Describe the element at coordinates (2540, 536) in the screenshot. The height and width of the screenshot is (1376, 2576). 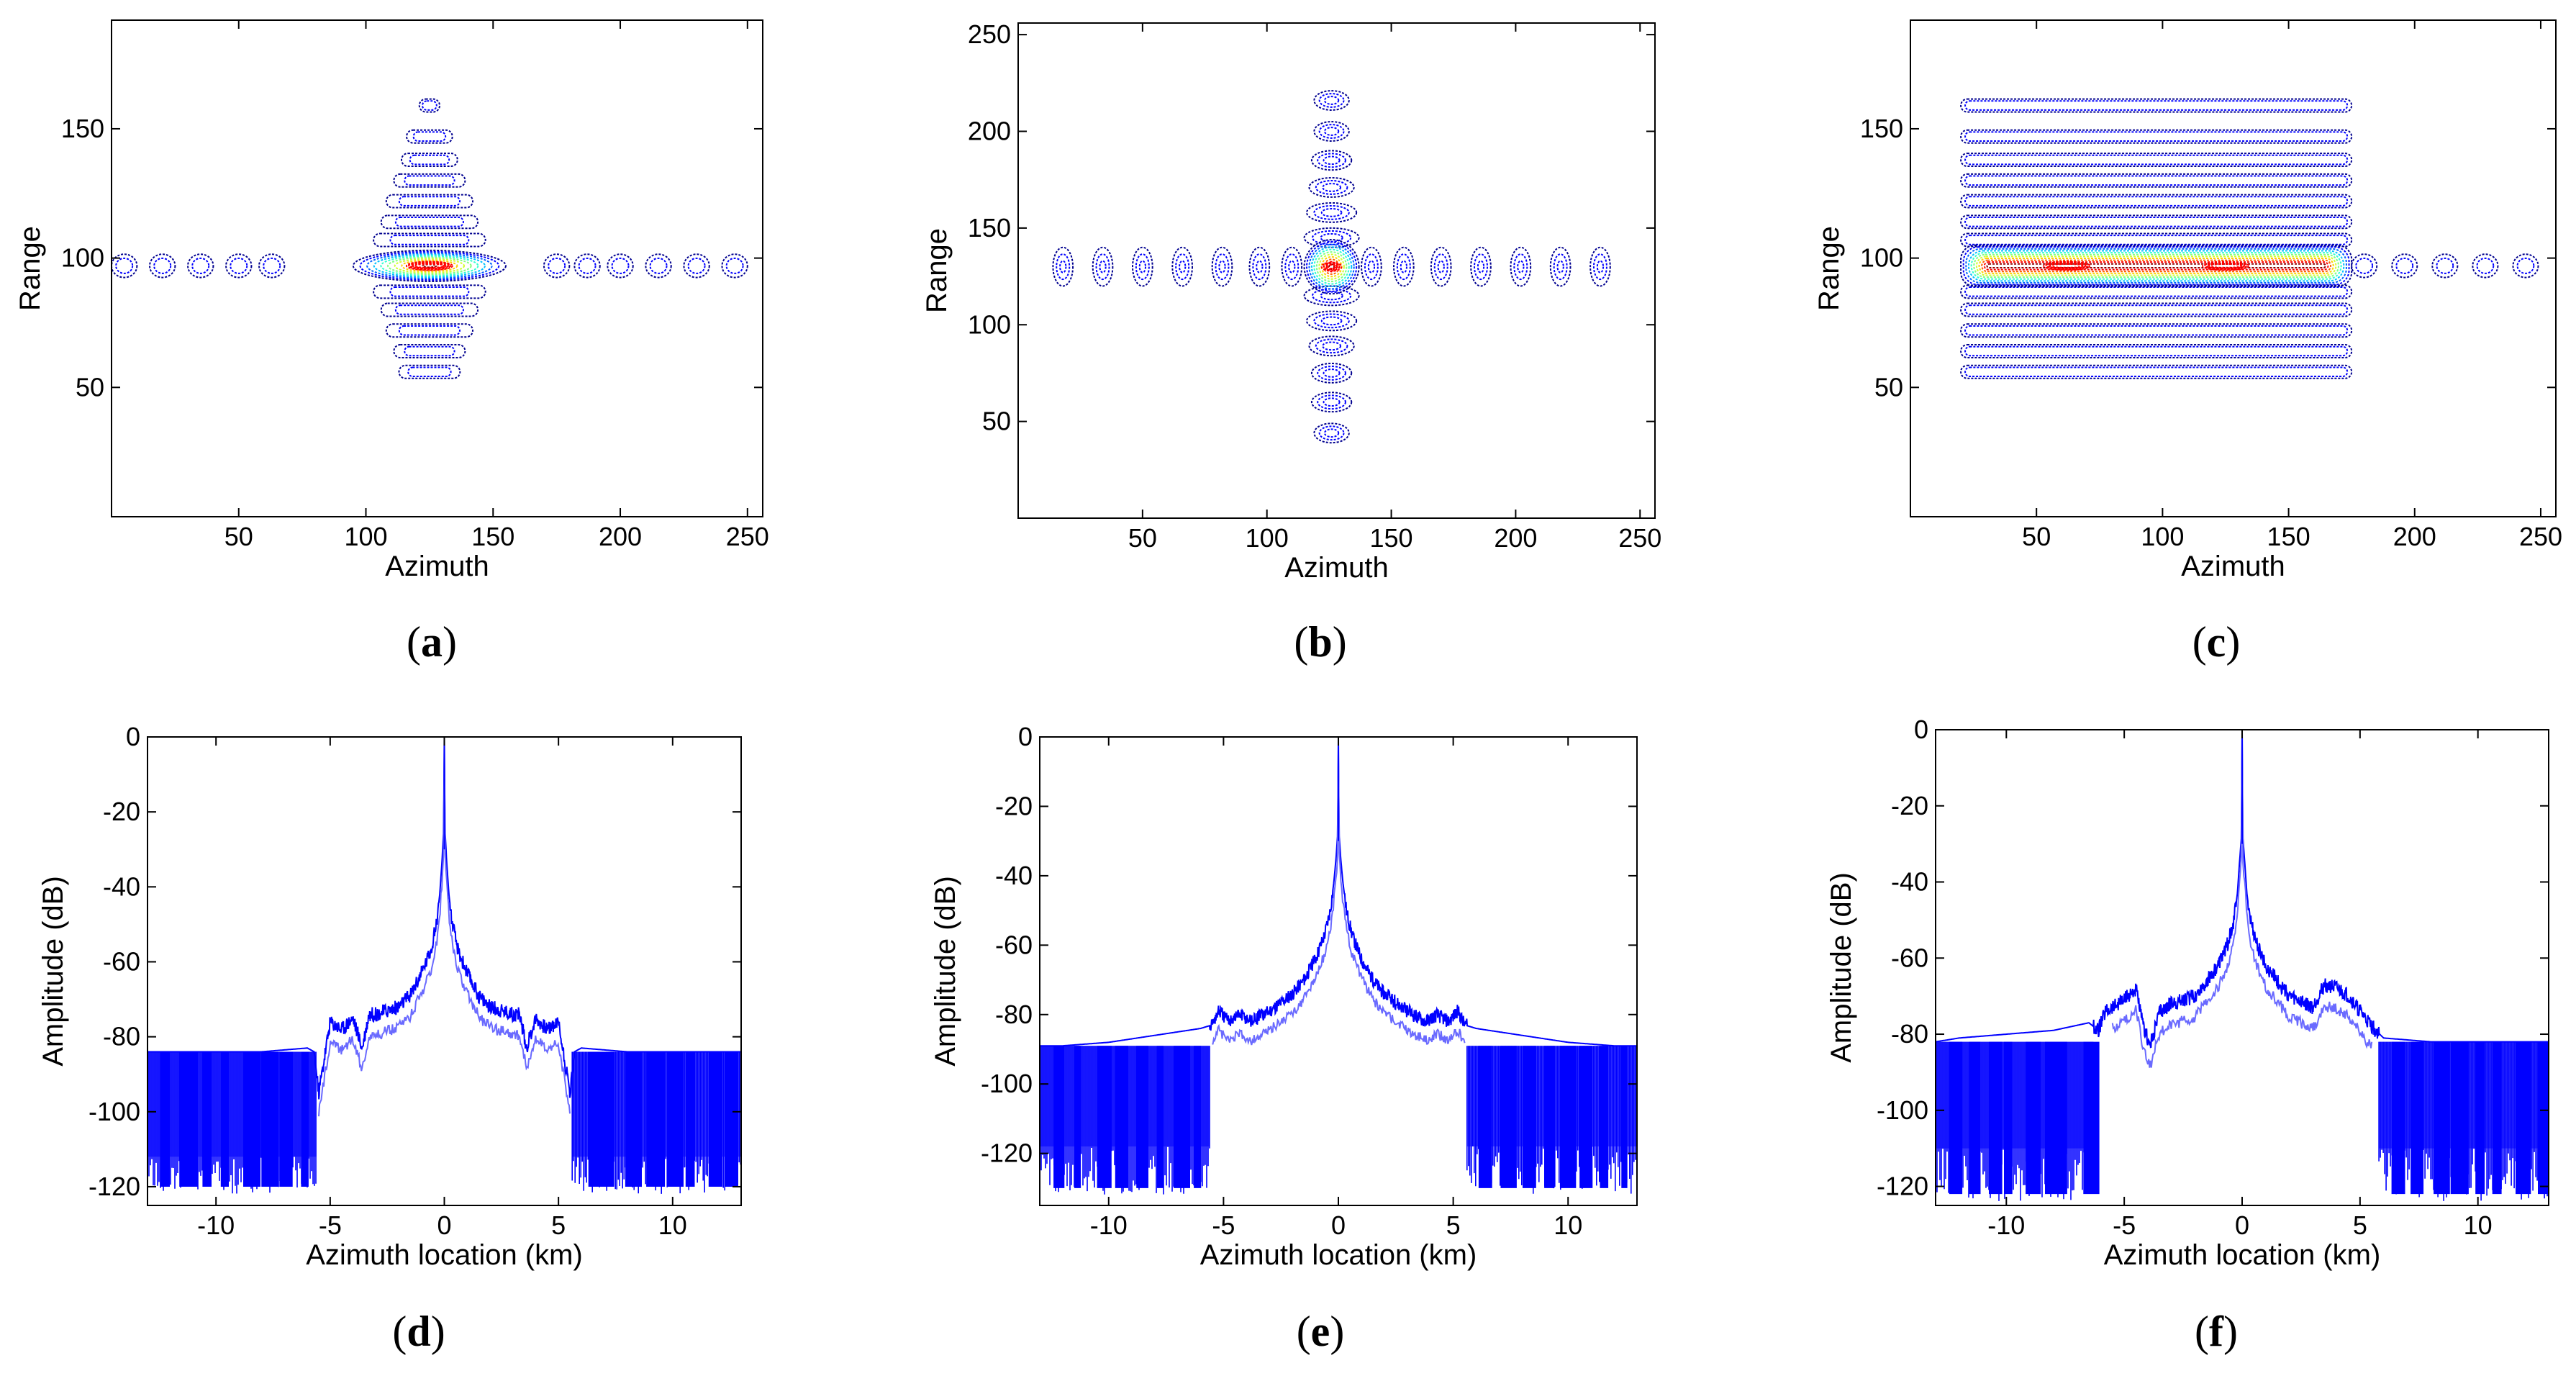
I see `x-tick-label: 250` at that location.